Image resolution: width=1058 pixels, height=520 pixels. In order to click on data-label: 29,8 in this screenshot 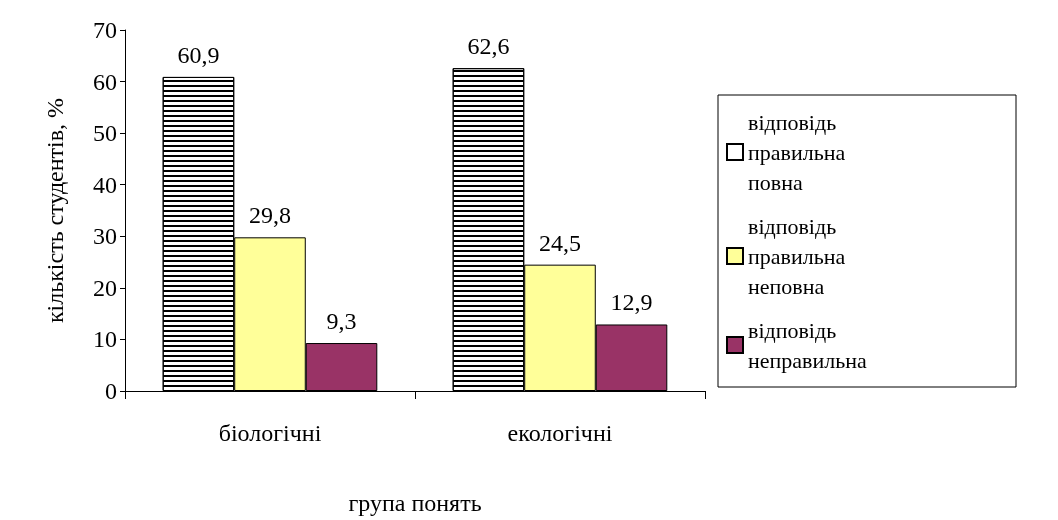, I will do `click(270, 215)`.